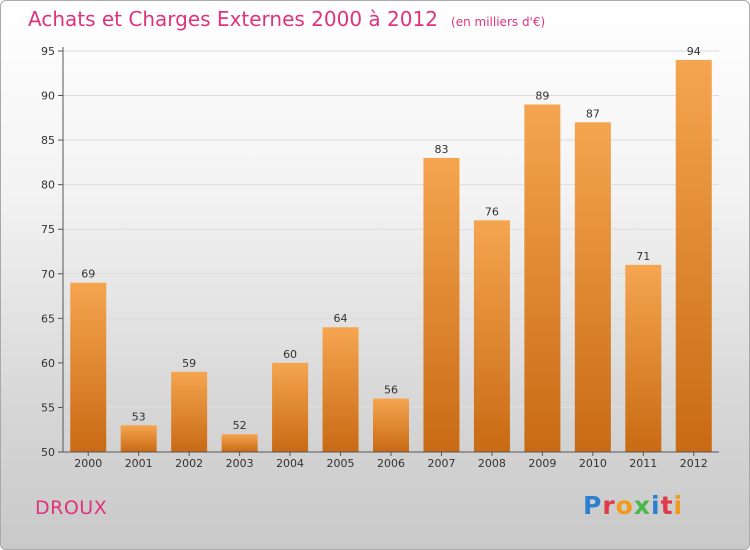 The image size is (750, 550). I want to click on value-label-2004: 60, so click(290, 354).